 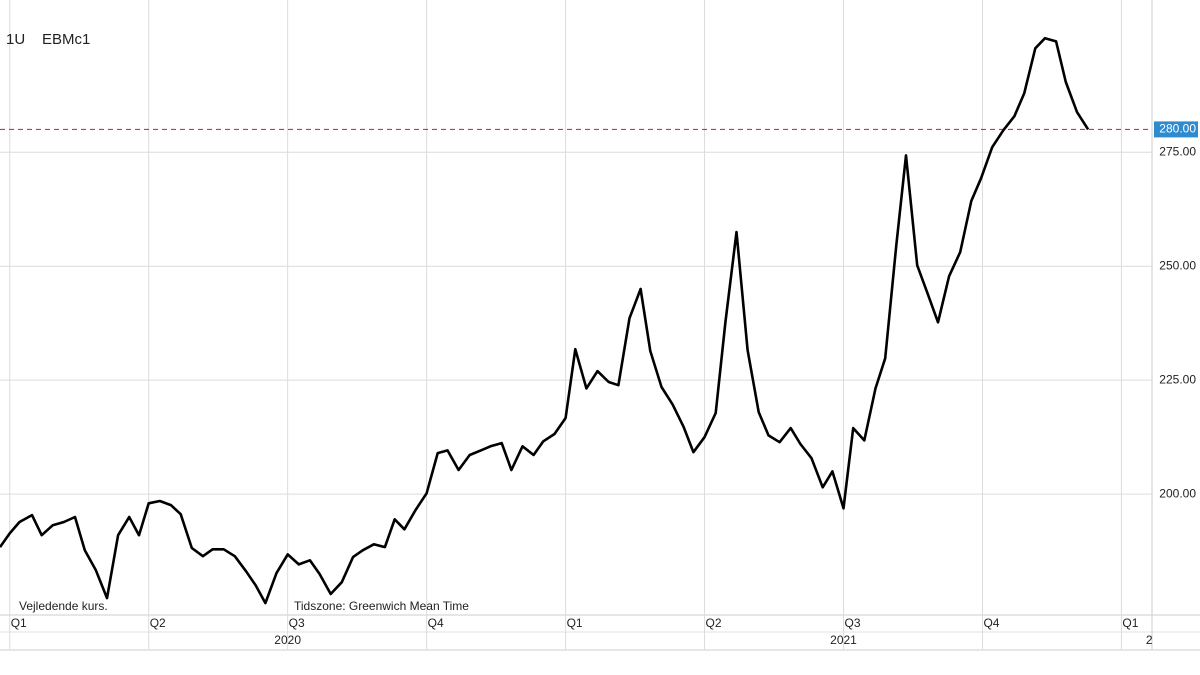 What do you see at coordinates (66, 39) in the screenshot?
I see `symbol-label: EBMc1` at bounding box center [66, 39].